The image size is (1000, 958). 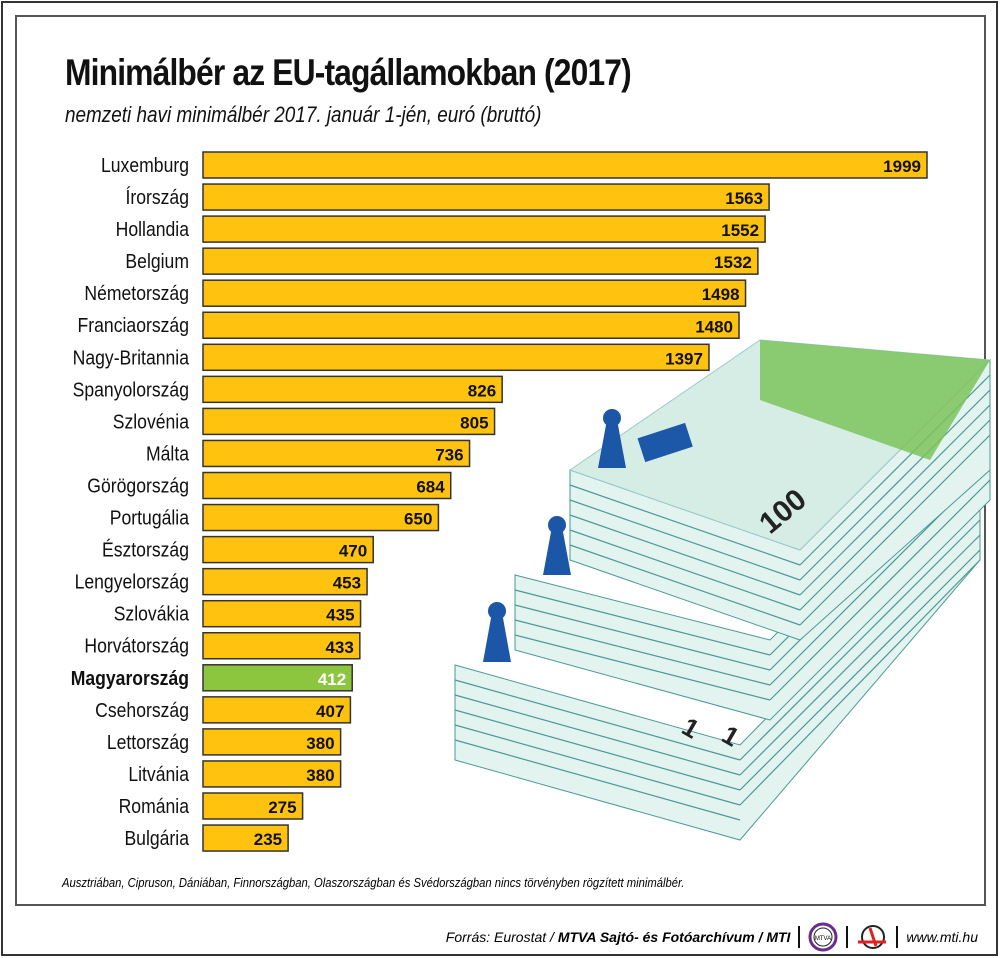 What do you see at coordinates (282, 807) in the screenshot?
I see `data-label: 275` at bounding box center [282, 807].